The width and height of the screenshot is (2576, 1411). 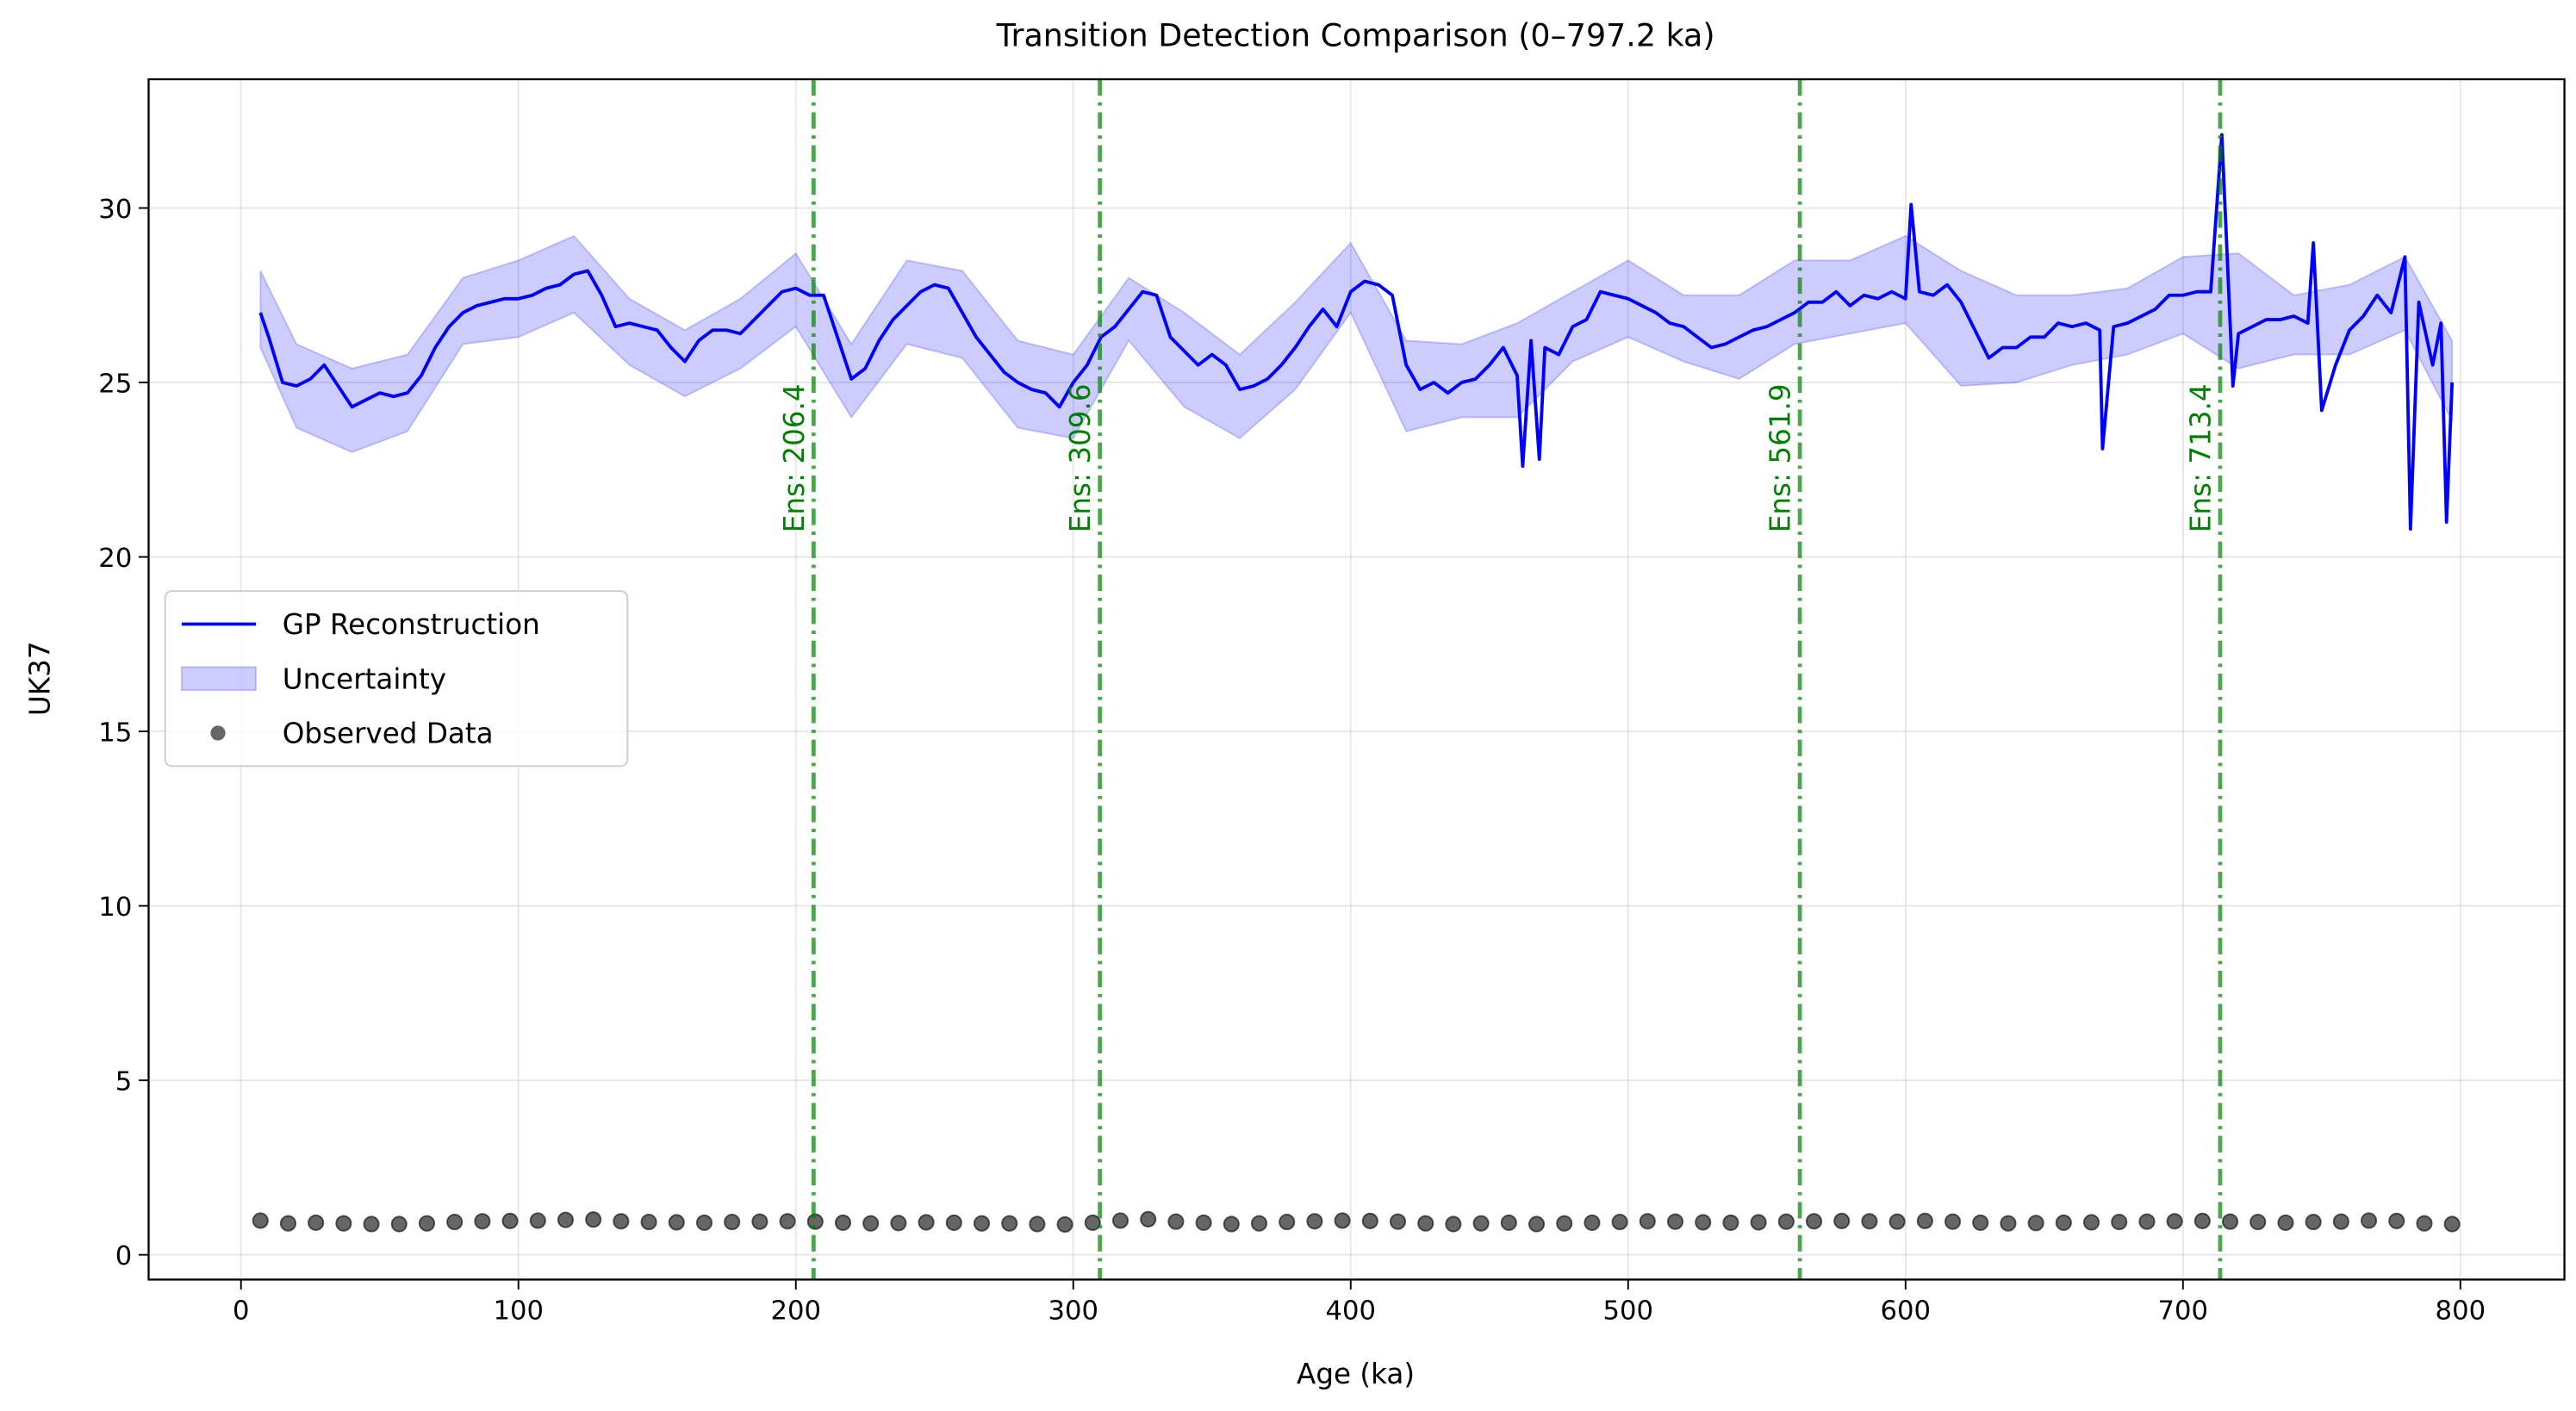 What do you see at coordinates (115, 385) in the screenshot?
I see `y-tick-label: 25` at bounding box center [115, 385].